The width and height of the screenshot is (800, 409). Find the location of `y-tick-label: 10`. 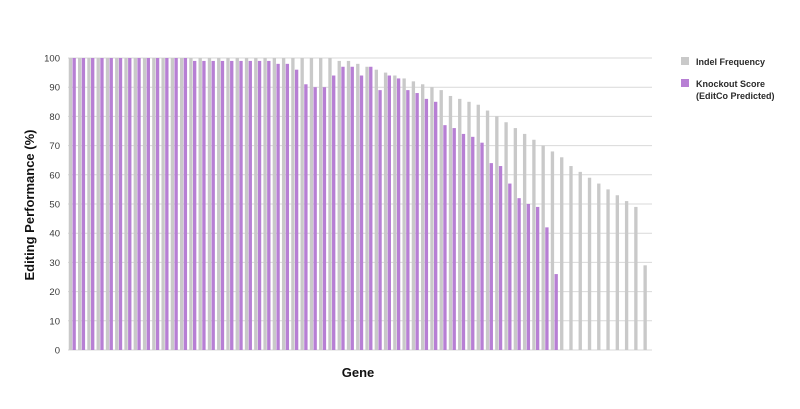

y-tick-label: 10 is located at coordinates (54, 321).